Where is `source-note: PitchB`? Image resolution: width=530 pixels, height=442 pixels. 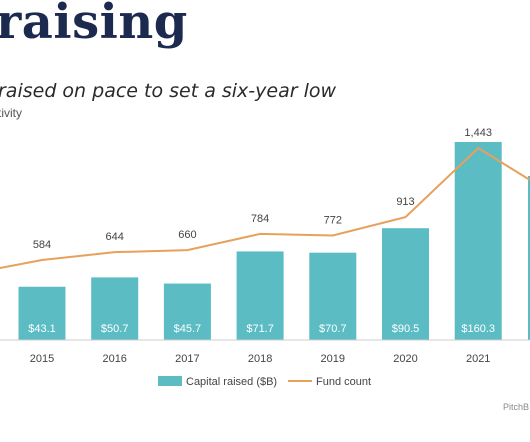 source-note: PitchB is located at coordinates (516, 407).